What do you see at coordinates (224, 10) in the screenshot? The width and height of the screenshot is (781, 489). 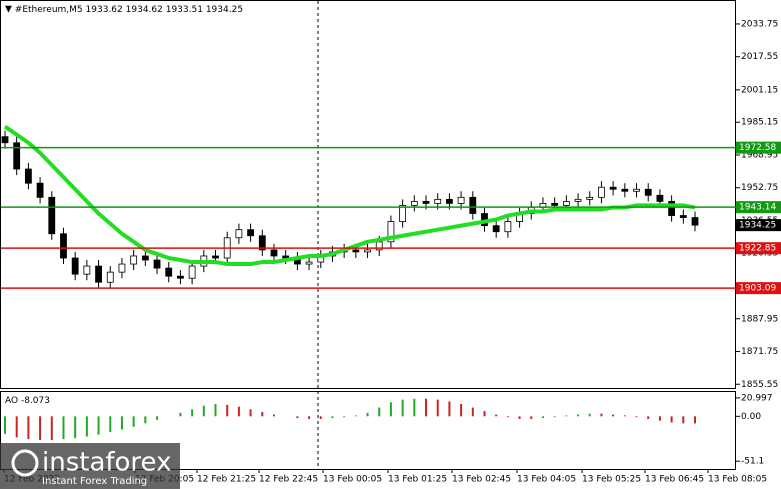 I see `close-value: 1934.25` at bounding box center [224, 10].